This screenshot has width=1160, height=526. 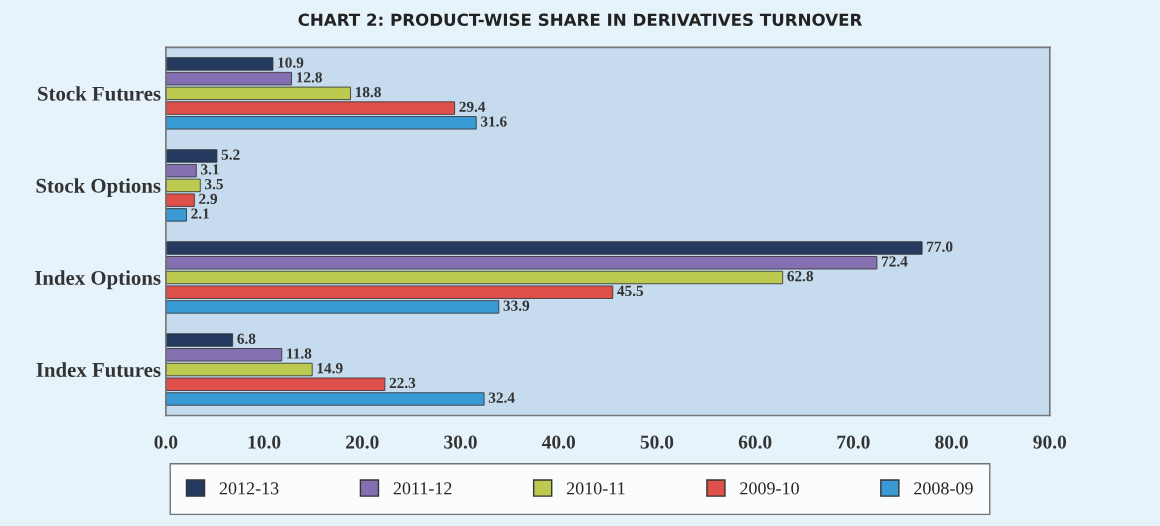 I want to click on data-label: 12.8, so click(x=309, y=77).